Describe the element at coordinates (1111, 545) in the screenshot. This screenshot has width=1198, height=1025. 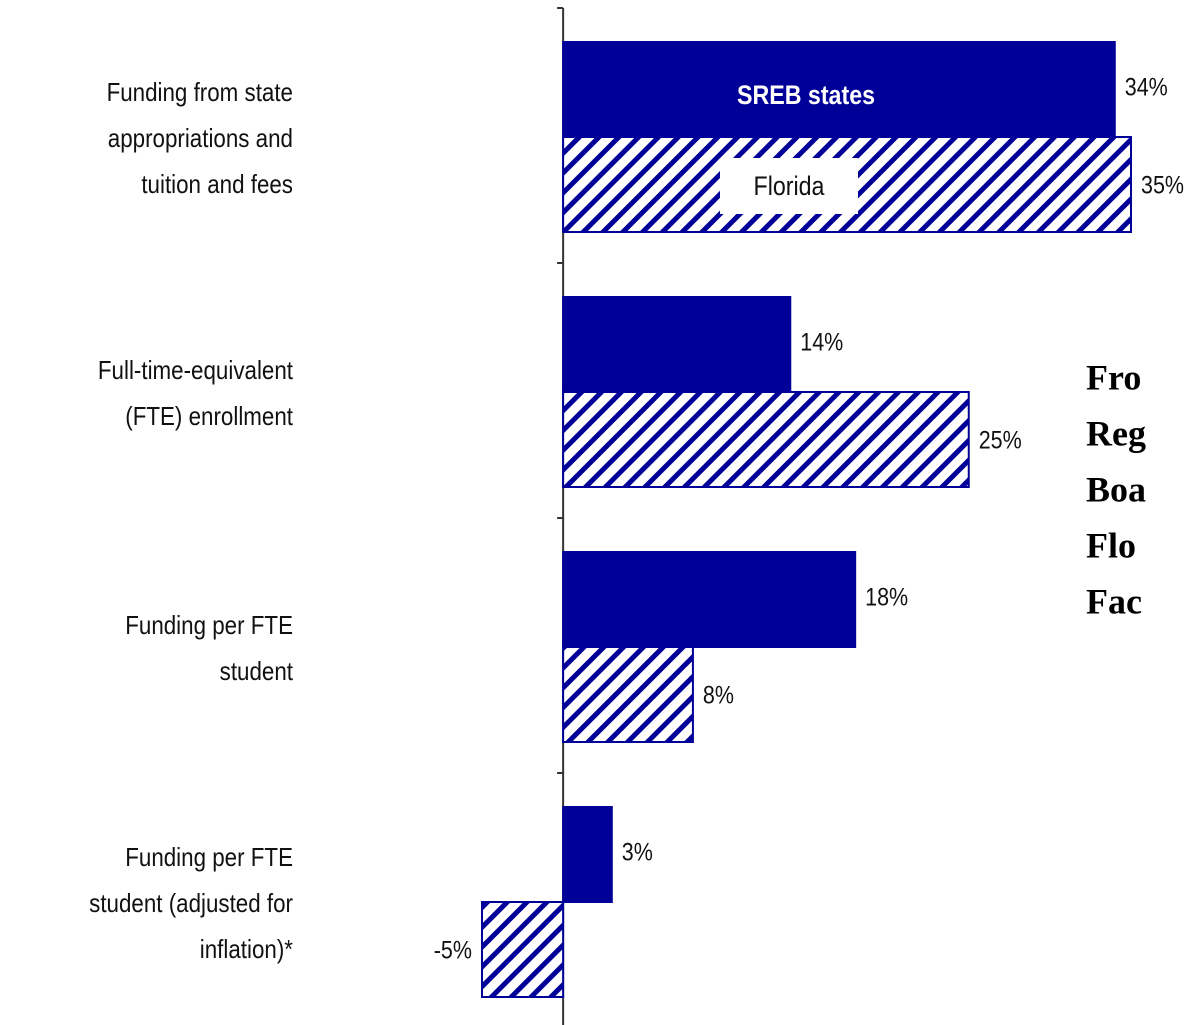
I see `annotation: Flo` at that location.